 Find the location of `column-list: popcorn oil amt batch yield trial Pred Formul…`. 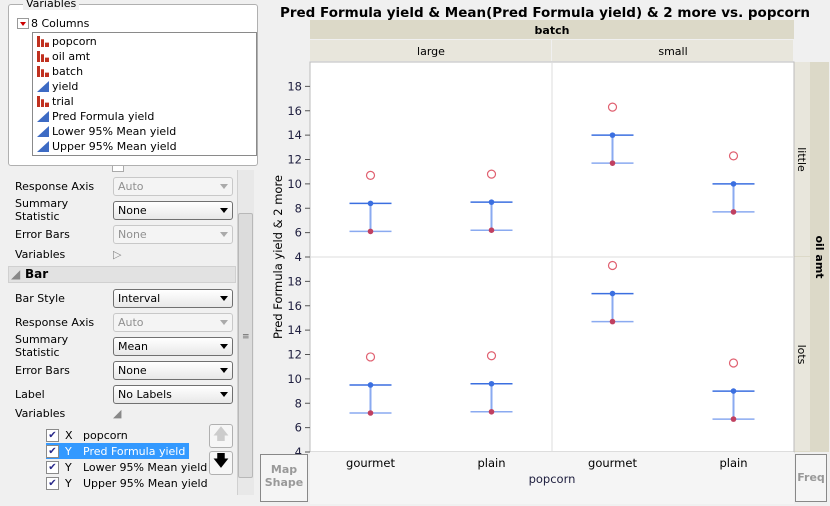

column-list: popcorn oil amt batch yield trial Pred Formul… is located at coordinates (144, 94).